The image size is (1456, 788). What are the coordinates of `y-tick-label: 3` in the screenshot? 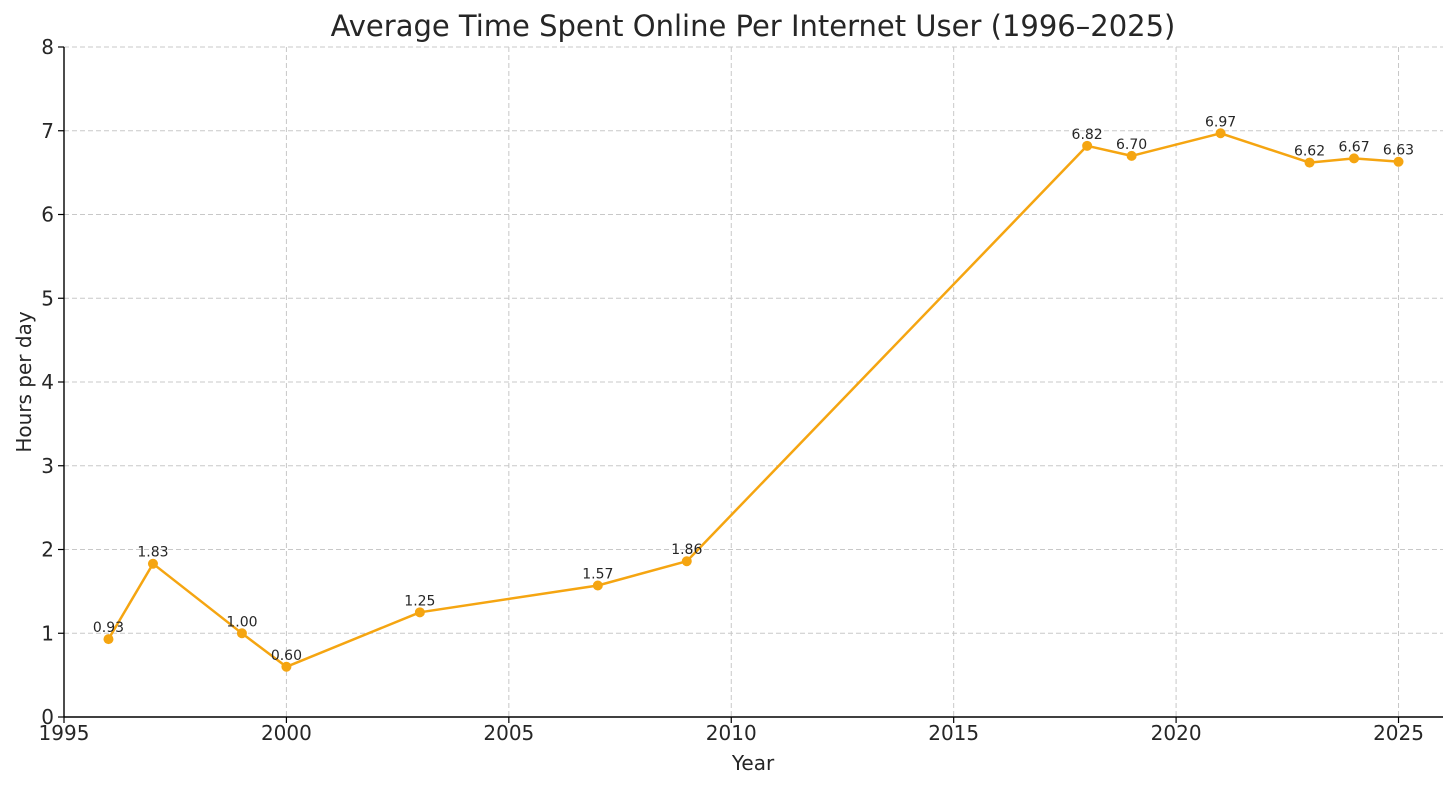 It's located at (47, 466).